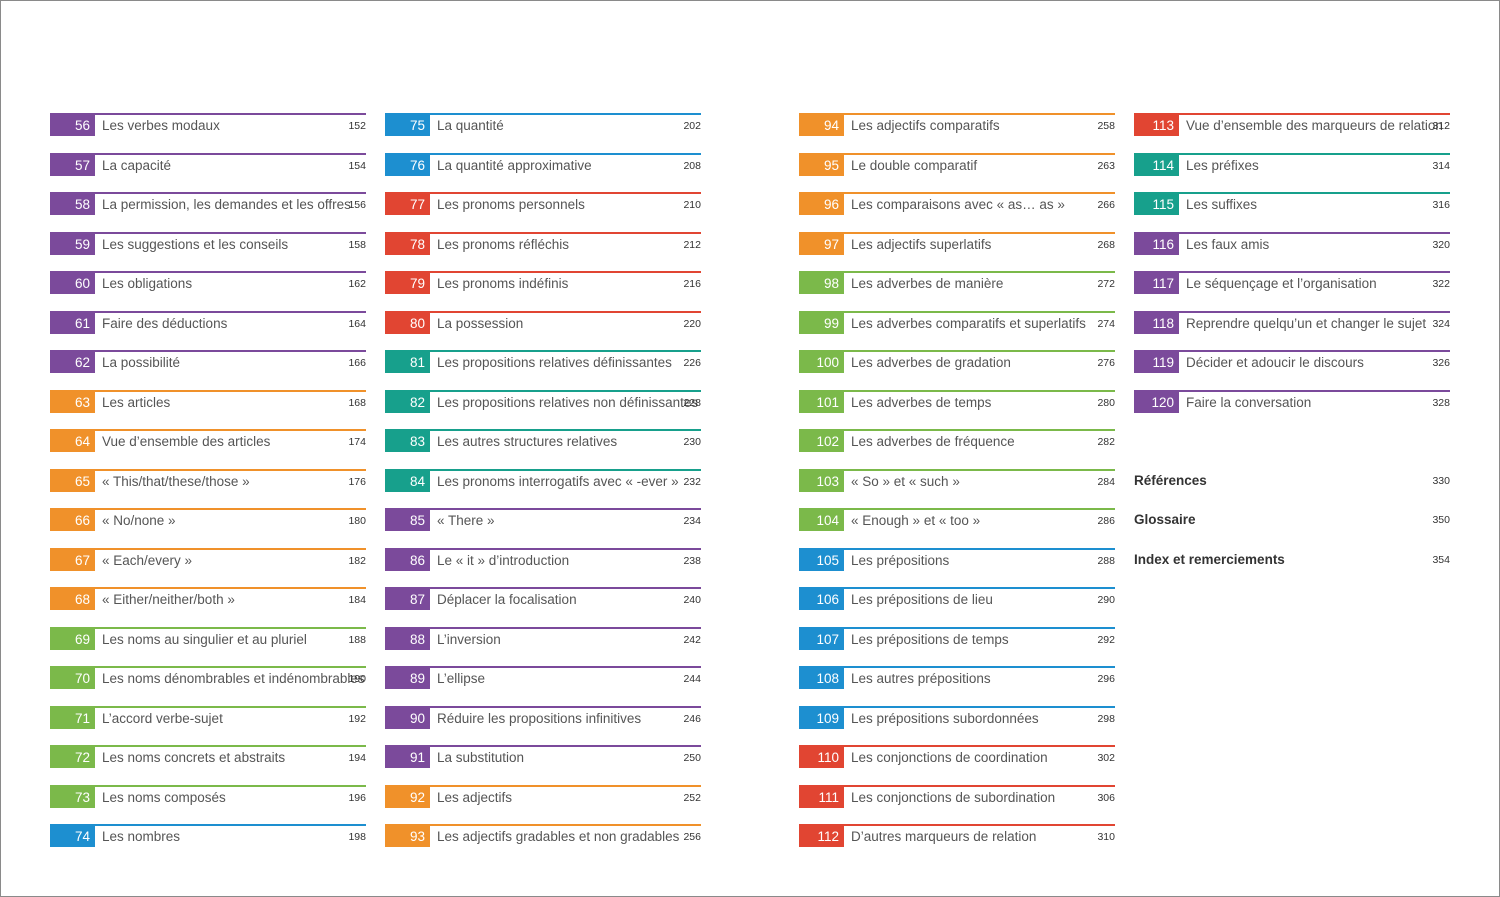 Image resolution: width=1500 pixels, height=897 pixels. Describe the element at coordinates (957, 638) in the screenshot. I see `toc-entry: 107 Les prépositions de temps 292` at that location.